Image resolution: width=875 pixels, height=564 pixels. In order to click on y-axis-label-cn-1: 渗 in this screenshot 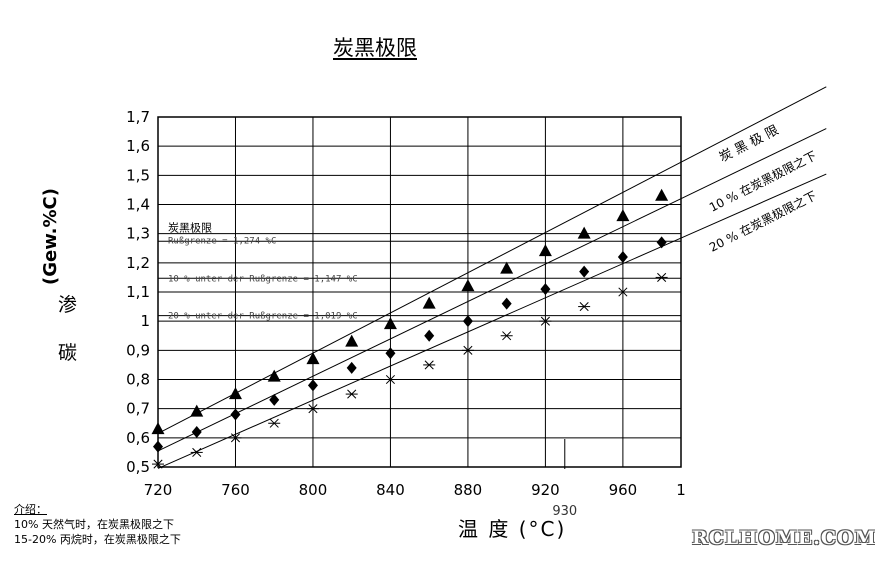, I will do `click(68, 305)`.